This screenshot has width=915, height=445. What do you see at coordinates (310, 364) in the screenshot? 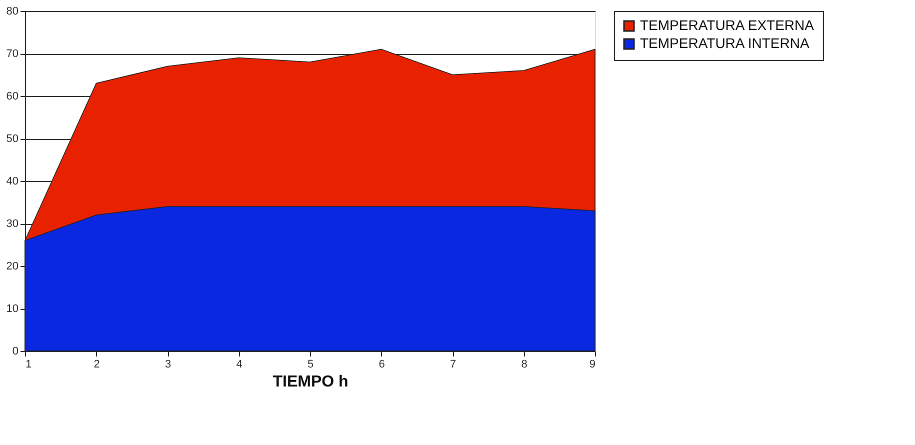
I see `x-tick-label: 5` at bounding box center [310, 364].